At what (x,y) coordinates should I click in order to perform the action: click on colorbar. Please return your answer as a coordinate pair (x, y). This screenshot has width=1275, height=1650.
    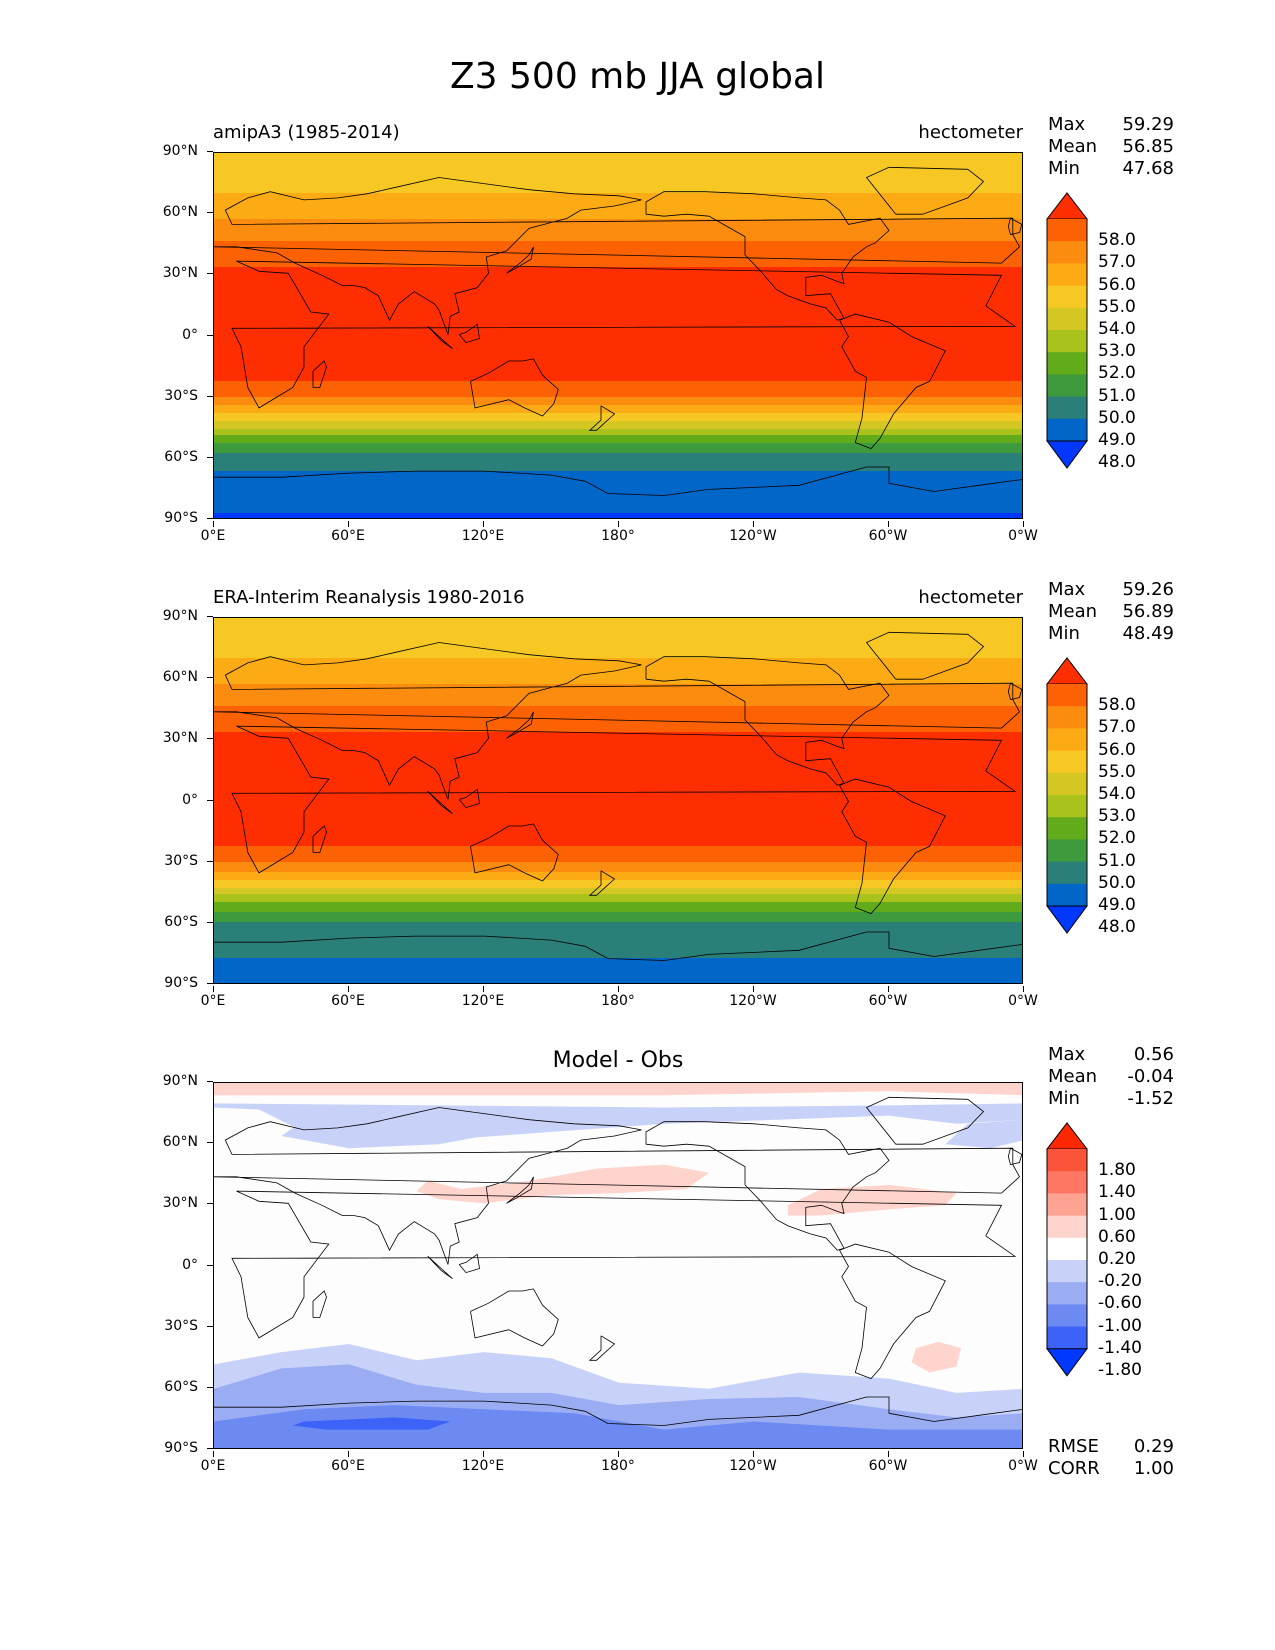
    Looking at the image, I should click on (1067, 1249).